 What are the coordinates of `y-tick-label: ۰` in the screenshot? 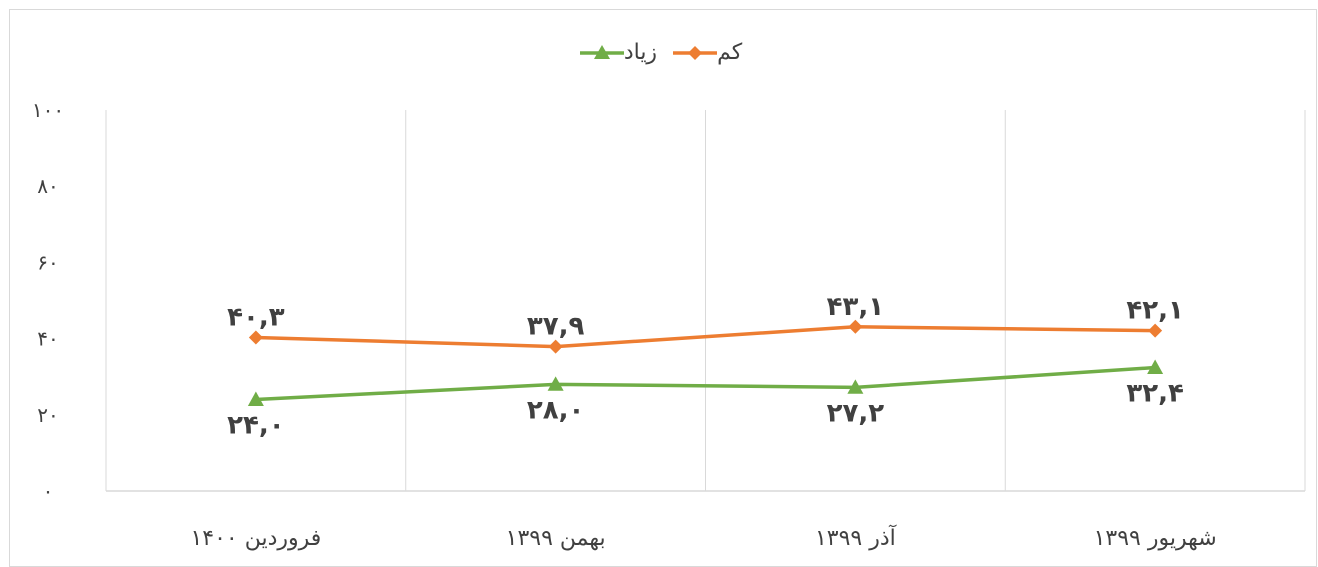 It's located at (48, 491).